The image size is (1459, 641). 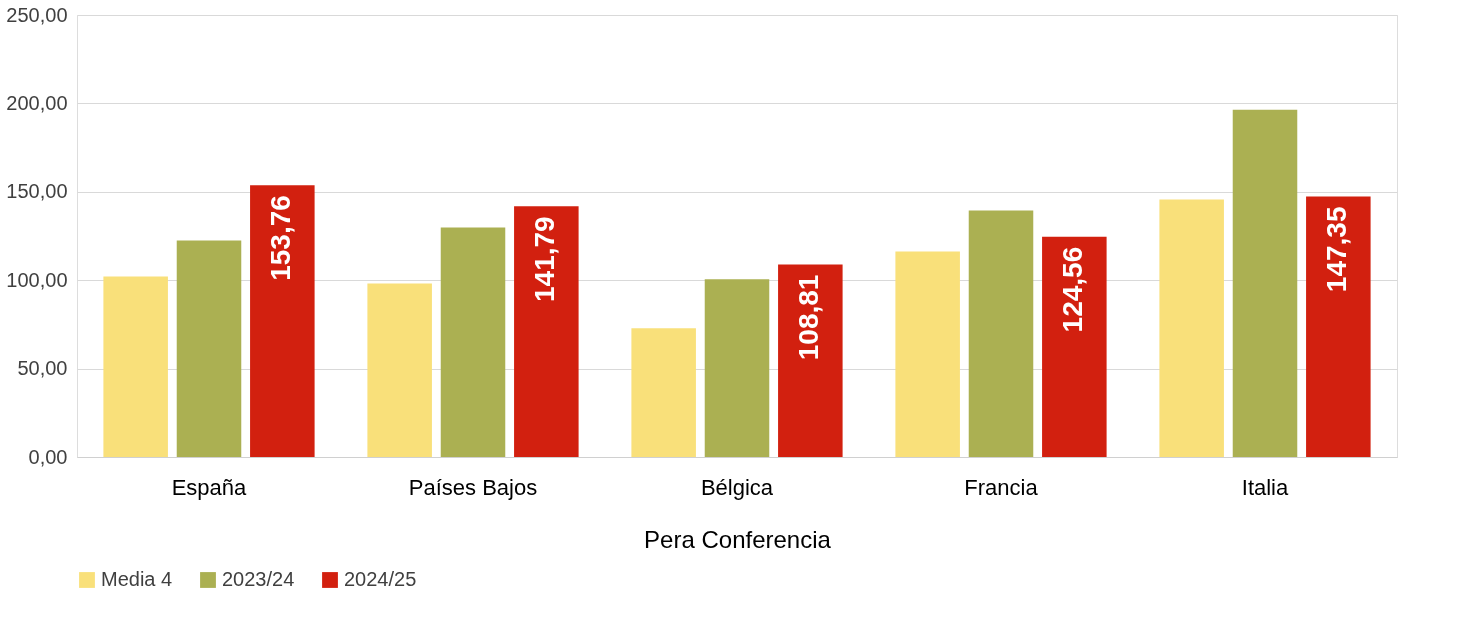 I want to click on x-tick-label: Países Bajos, so click(x=473, y=487).